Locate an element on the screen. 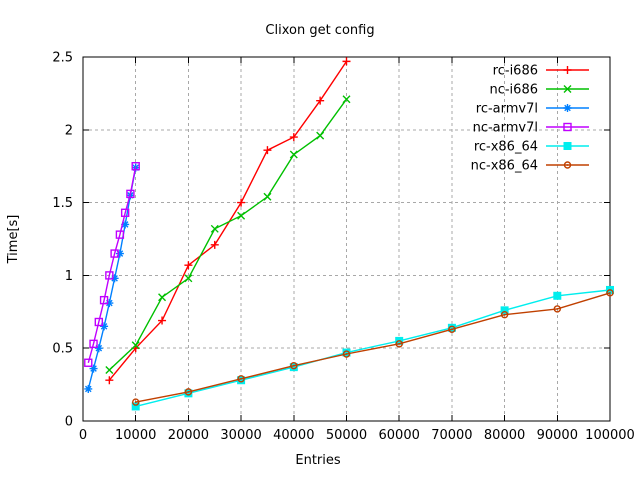 This screenshot has width=640, height=480. x-tick-label: 20000 is located at coordinates (188, 435).